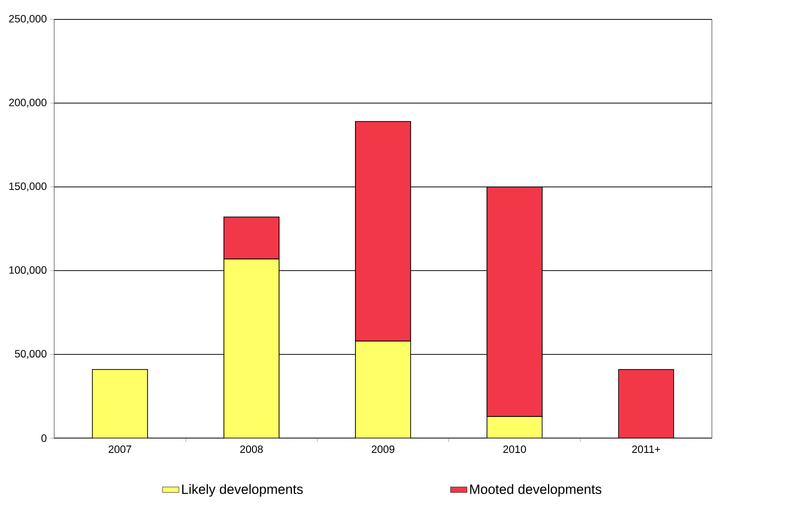 This screenshot has width=798, height=518. What do you see at coordinates (251, 449) in the screenshot?
I see `x-tick-label: 2008` at bounding box center [251, 449].